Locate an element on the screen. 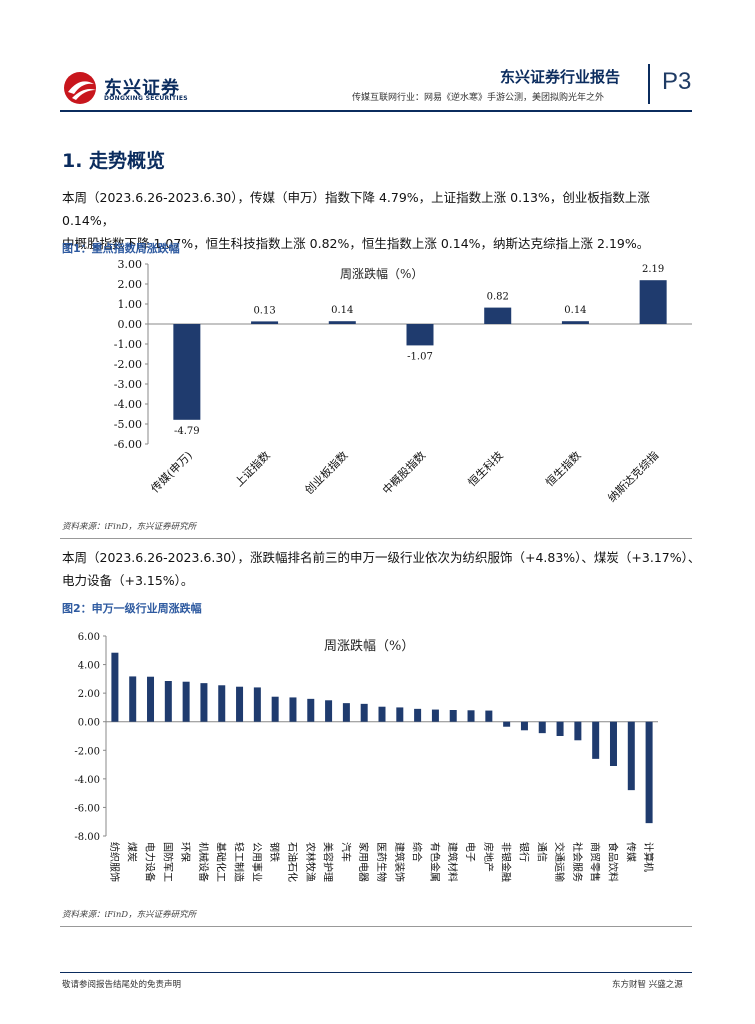 The image size is (755, 1024). figure-1-separator is located at coordinates (376, 538).